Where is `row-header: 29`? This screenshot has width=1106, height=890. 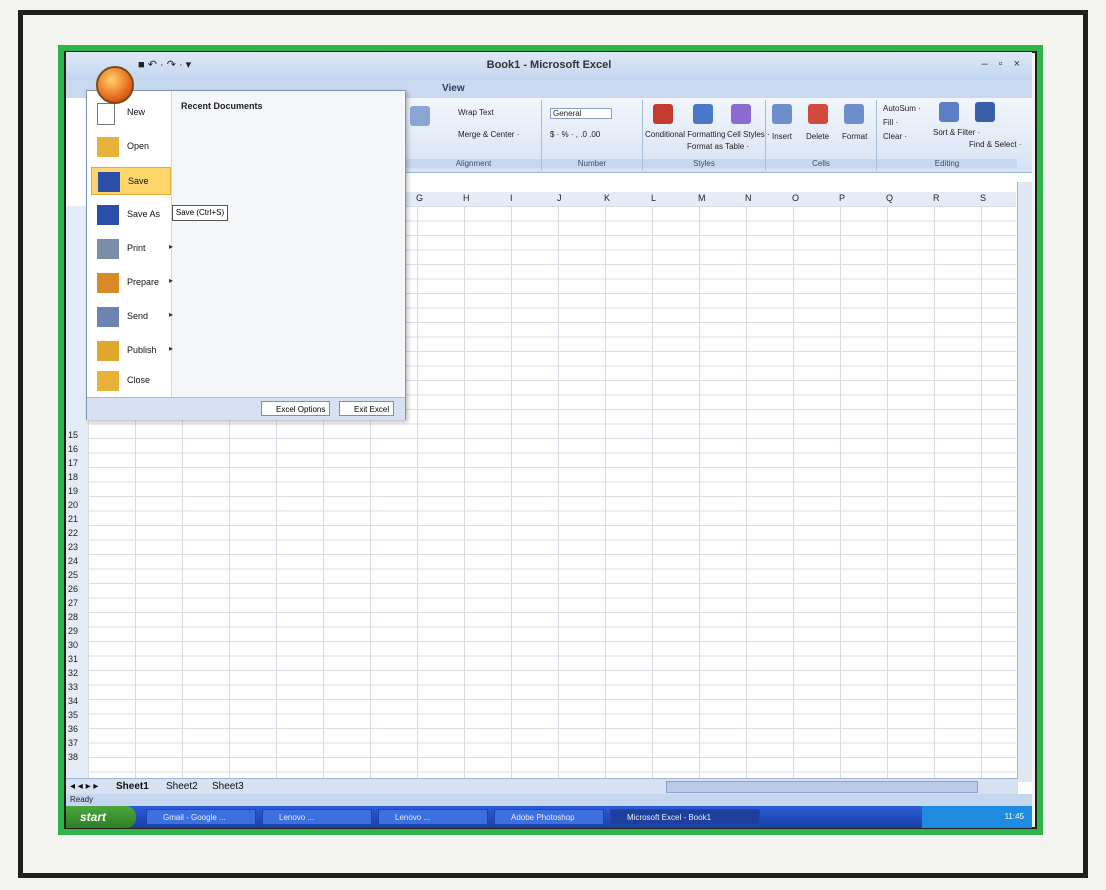
row-header: 29 is located at coordinates (73, 631).